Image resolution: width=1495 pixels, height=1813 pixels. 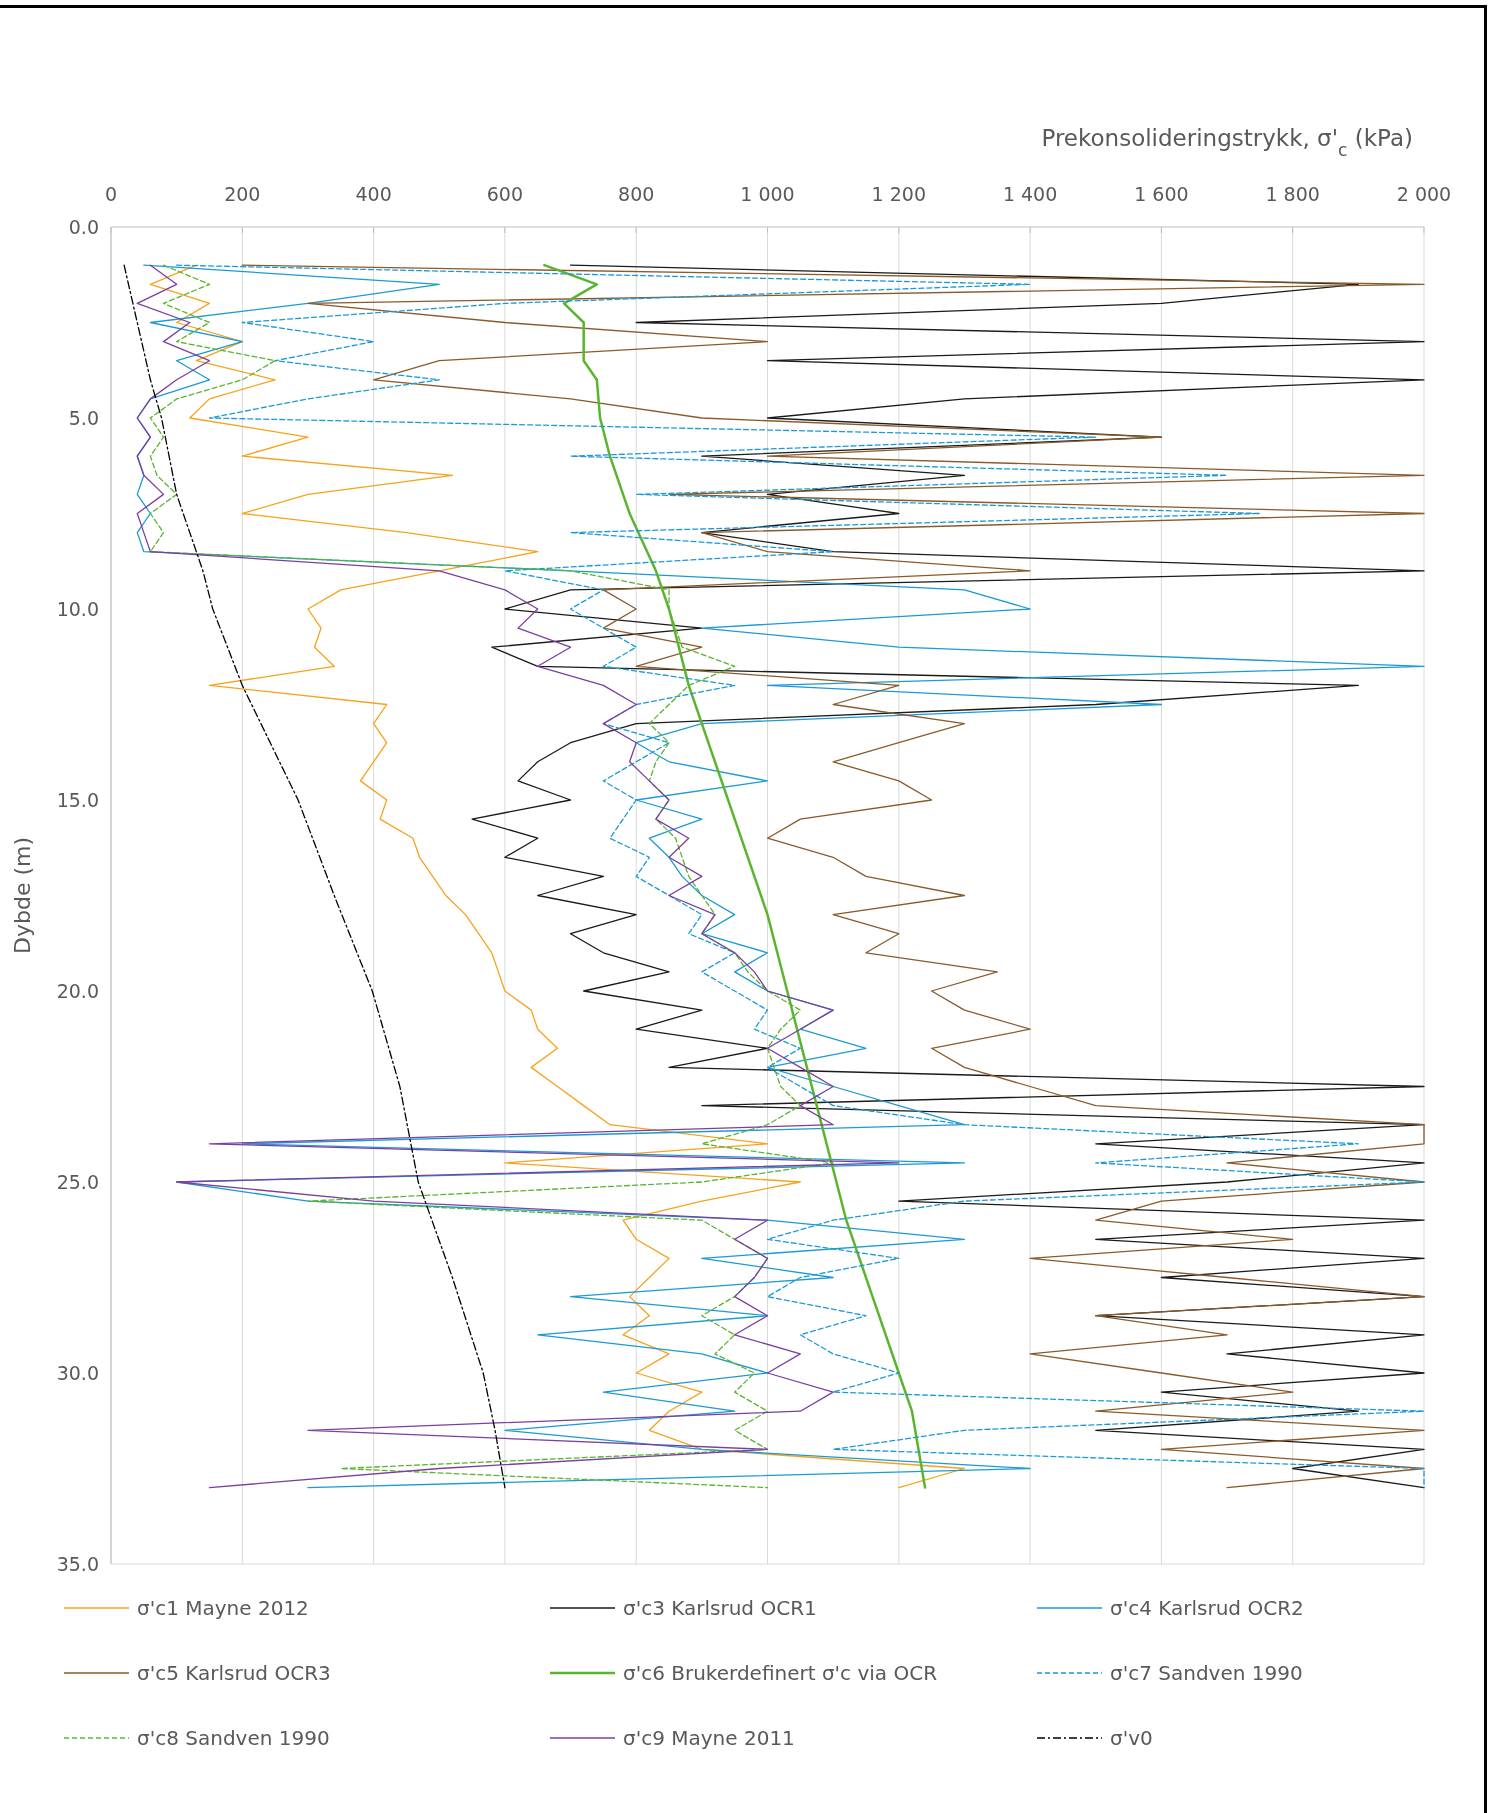 What do you see at coordinates (505, 194) in the screenshot?
I see `x-tick-label: 600` at bounding box center [505, 194].